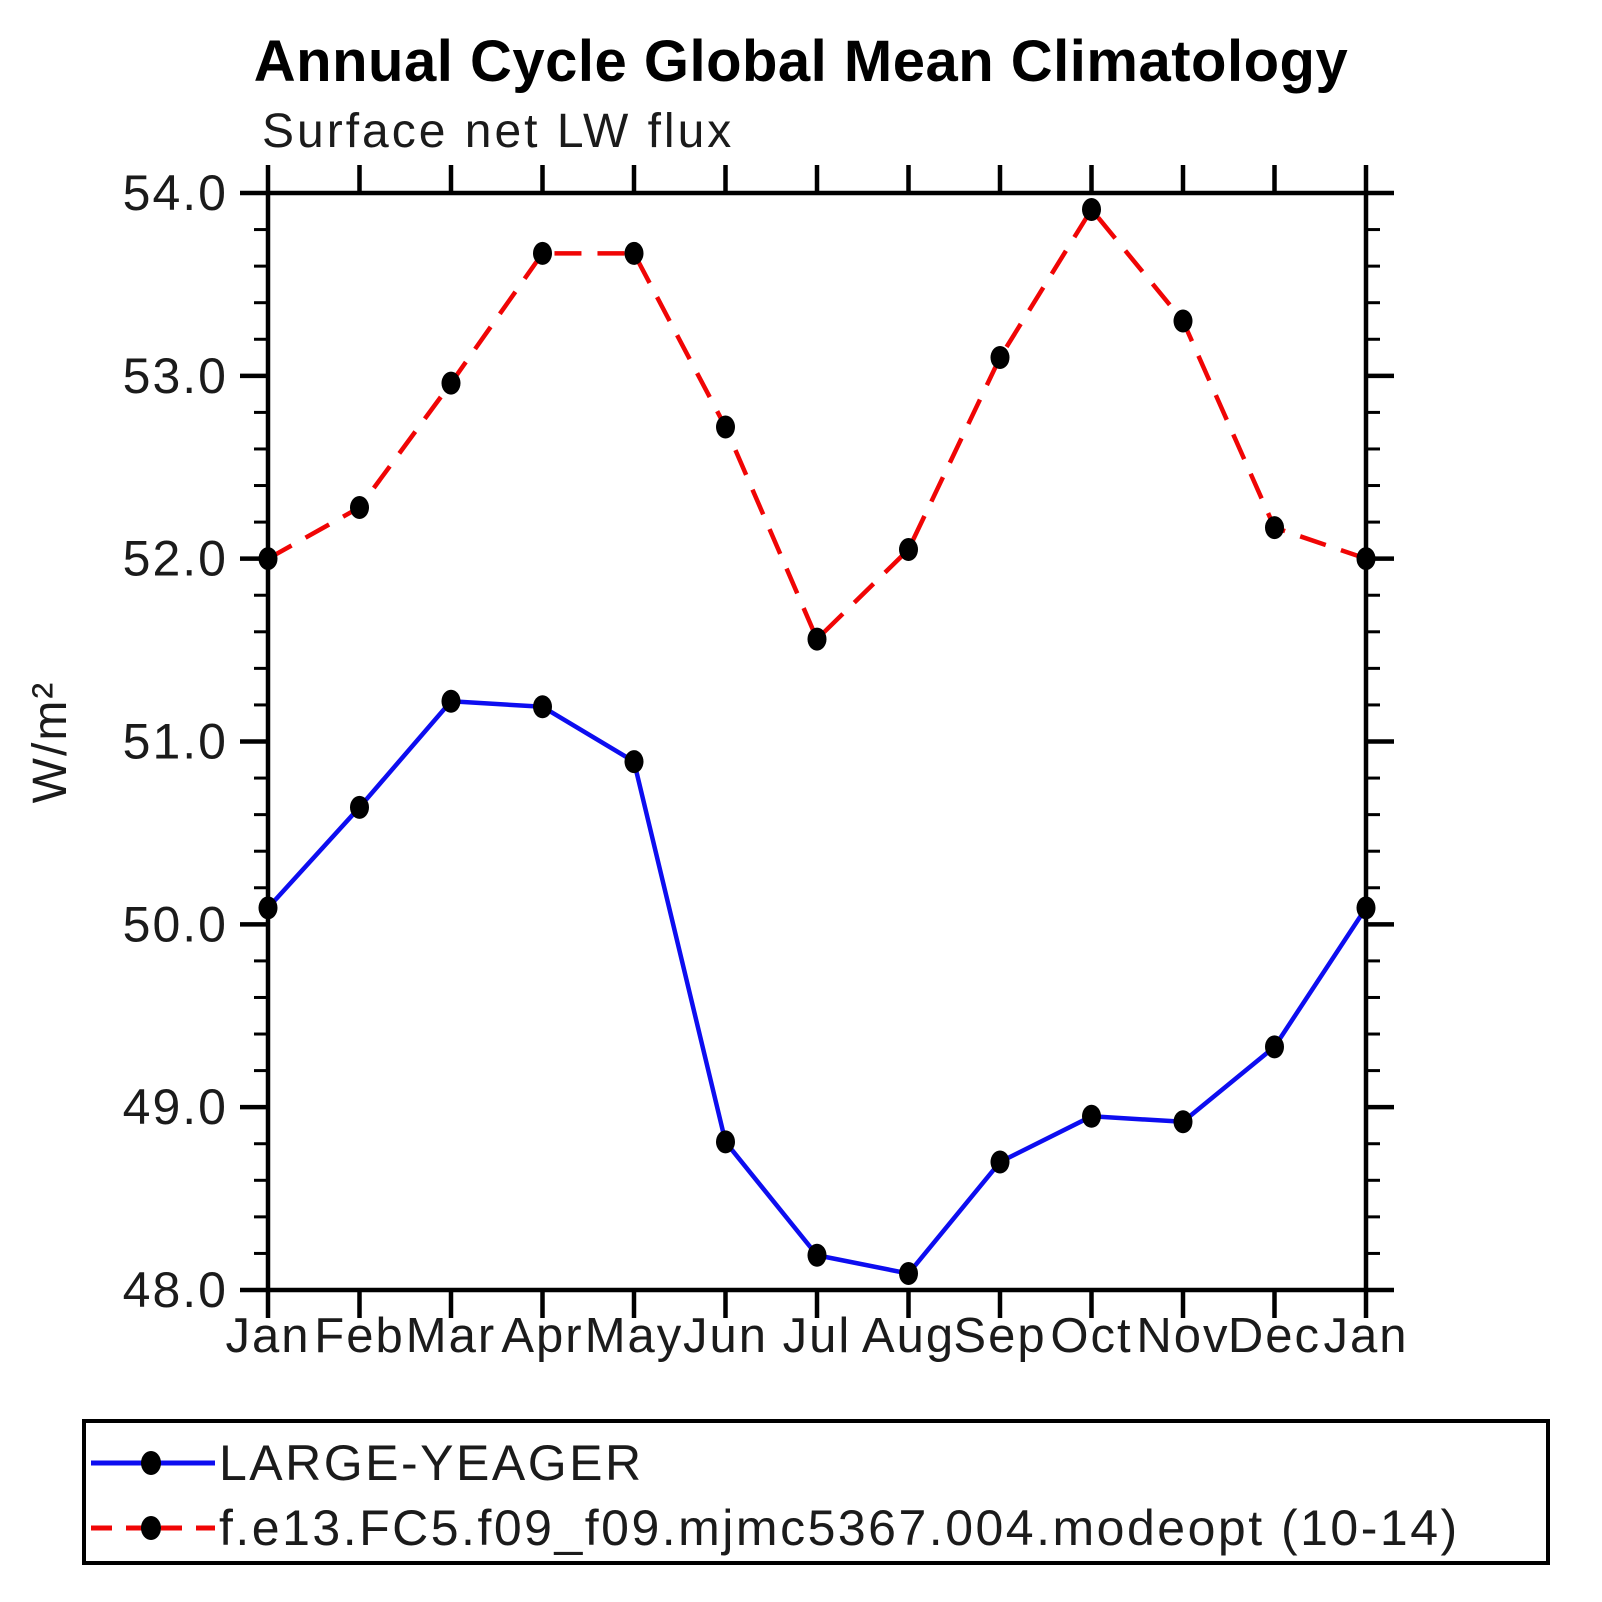  What do you see at coordinates (1091, 1336) in the screenshot?
I see `x-tick-label: Oct` at bounding box center [1091, 1336].